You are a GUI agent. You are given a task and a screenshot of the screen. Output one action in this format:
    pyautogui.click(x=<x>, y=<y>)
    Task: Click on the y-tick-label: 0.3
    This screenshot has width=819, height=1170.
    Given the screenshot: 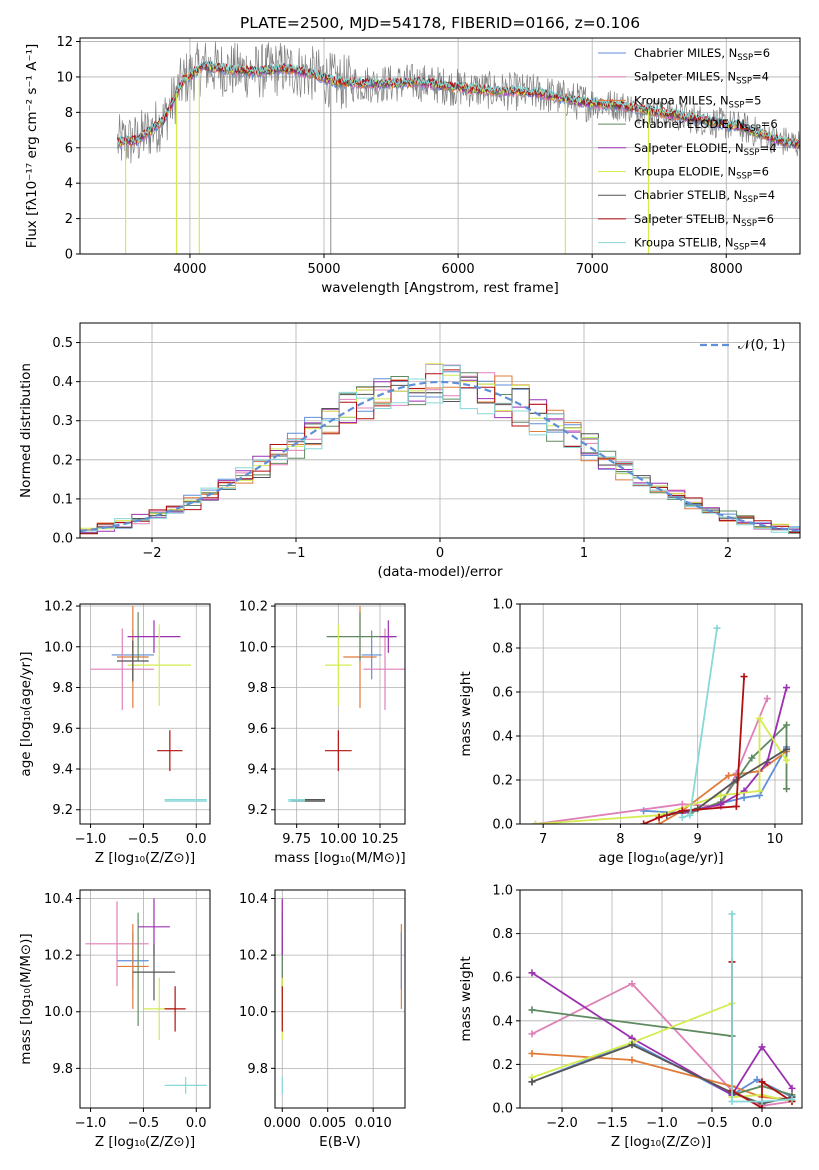 What is the action you would take?
    pyautogui.click(x=62, y=421)
    